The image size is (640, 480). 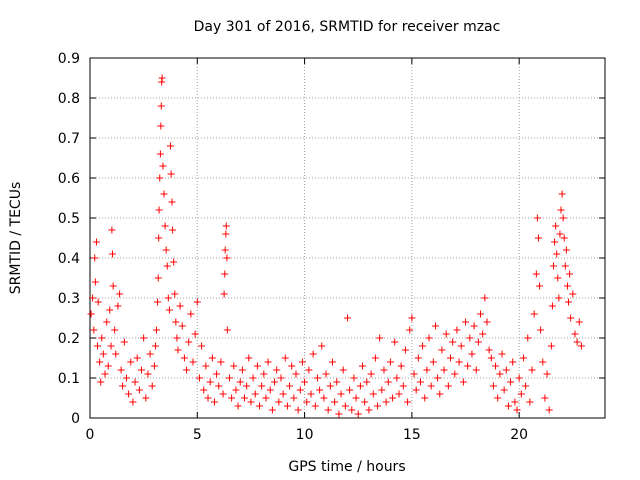 I want to click on y-tick-label: 0.3, so click(x=69, y=299).